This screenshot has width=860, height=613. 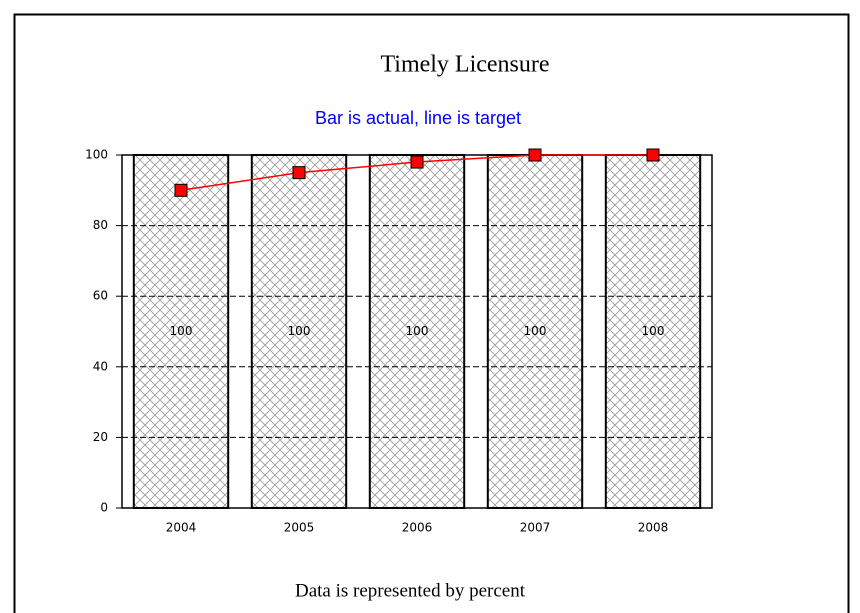 What do you see at coordinates (417, 528) in the screenshot?
I see `x-tick-label: 2006` at bounding box center [417, 528].